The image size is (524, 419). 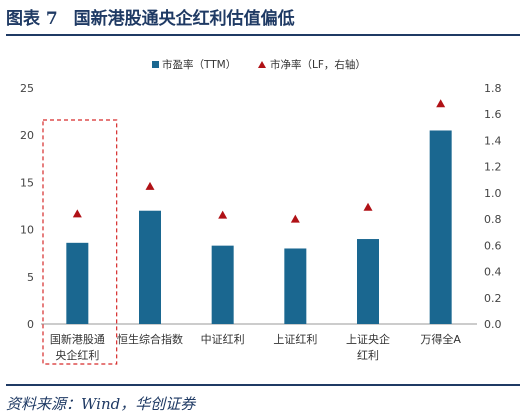 I want to click on legend-bar-swatch, so click(x=155, y=64).